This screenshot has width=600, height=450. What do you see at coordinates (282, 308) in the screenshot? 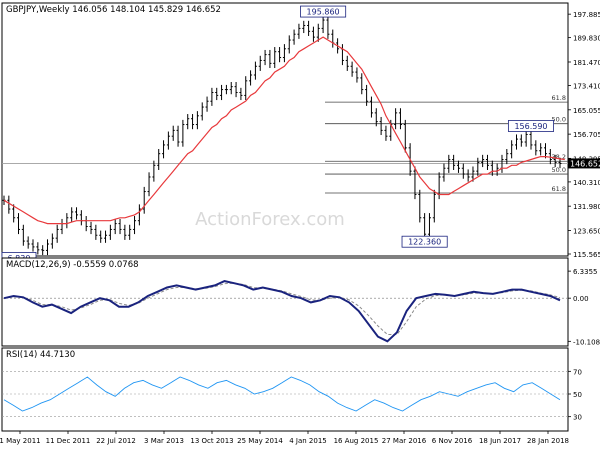
I see `macd-signal-line` at bounding box center [282, 308].